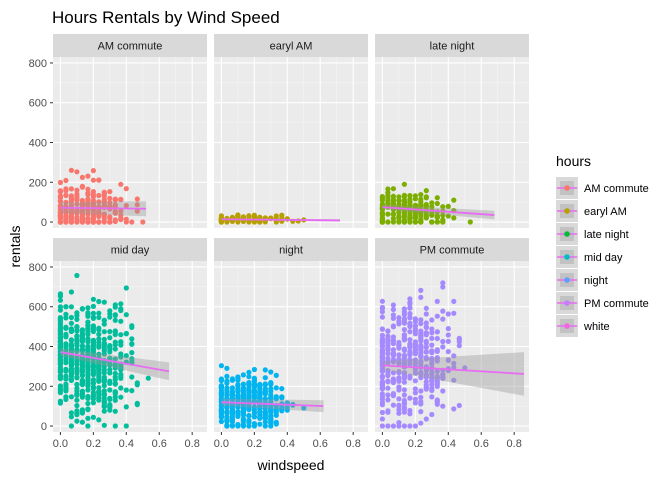 The image size is (672, 485). What do you see at coordinates (291, 465) in the screenshot?
I see `x-axis-label: windspeed` at bounding box center [291, 465].